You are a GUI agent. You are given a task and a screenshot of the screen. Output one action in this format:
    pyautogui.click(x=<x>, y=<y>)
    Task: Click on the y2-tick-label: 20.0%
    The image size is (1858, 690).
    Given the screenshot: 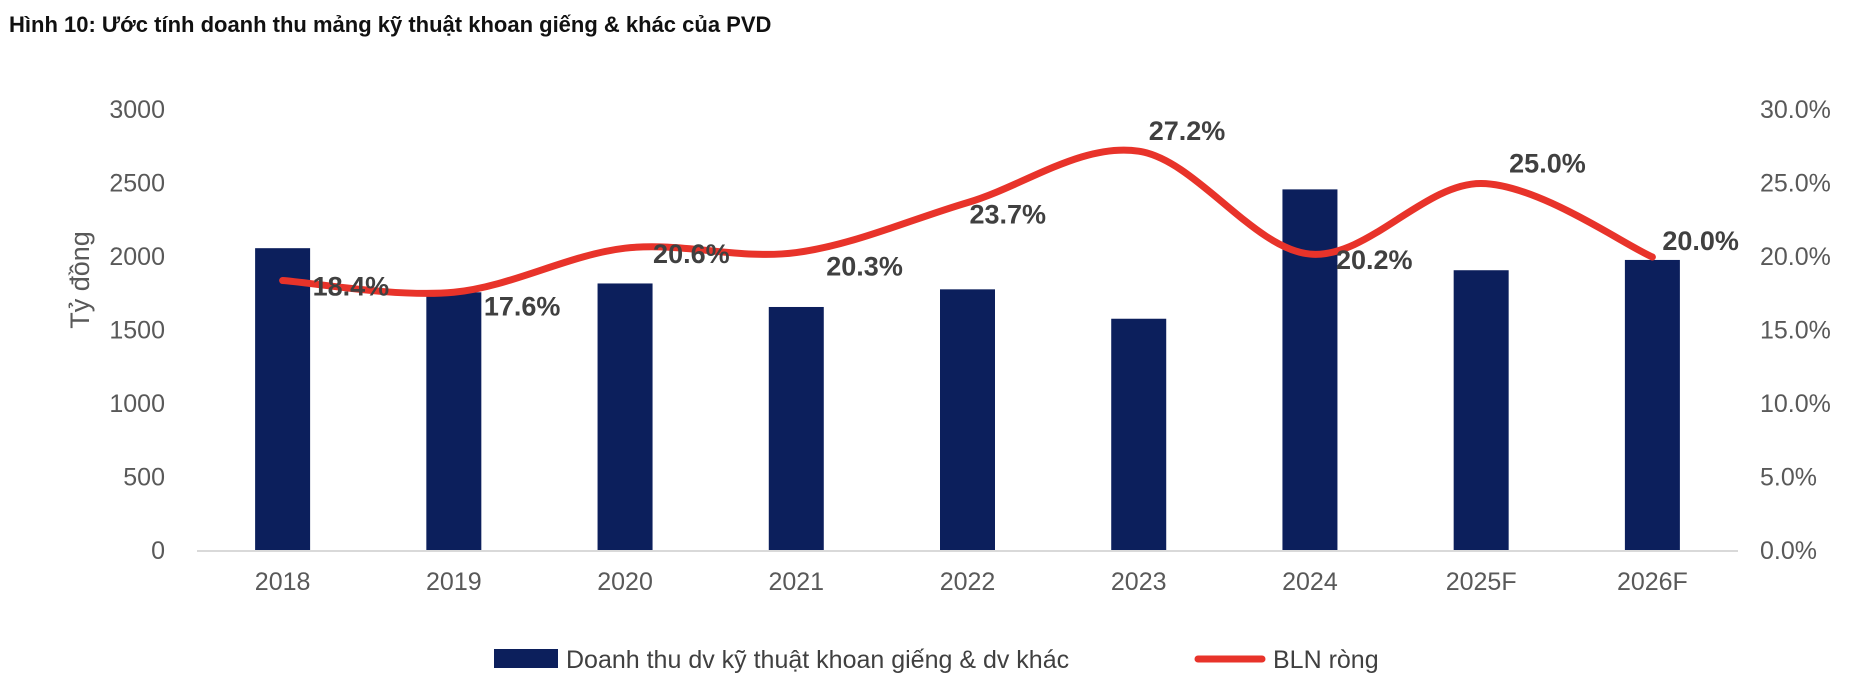 What is the action you would take?
    pyautogui.click(x=1795, y=257)
    